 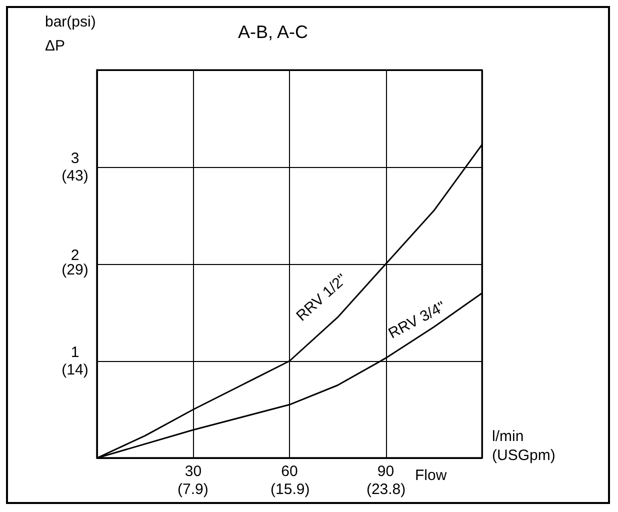 What do you see at coordinates (75, 352) in the screenshot?
I see `y-tick-label: 1` at bounding box center [75, 352].